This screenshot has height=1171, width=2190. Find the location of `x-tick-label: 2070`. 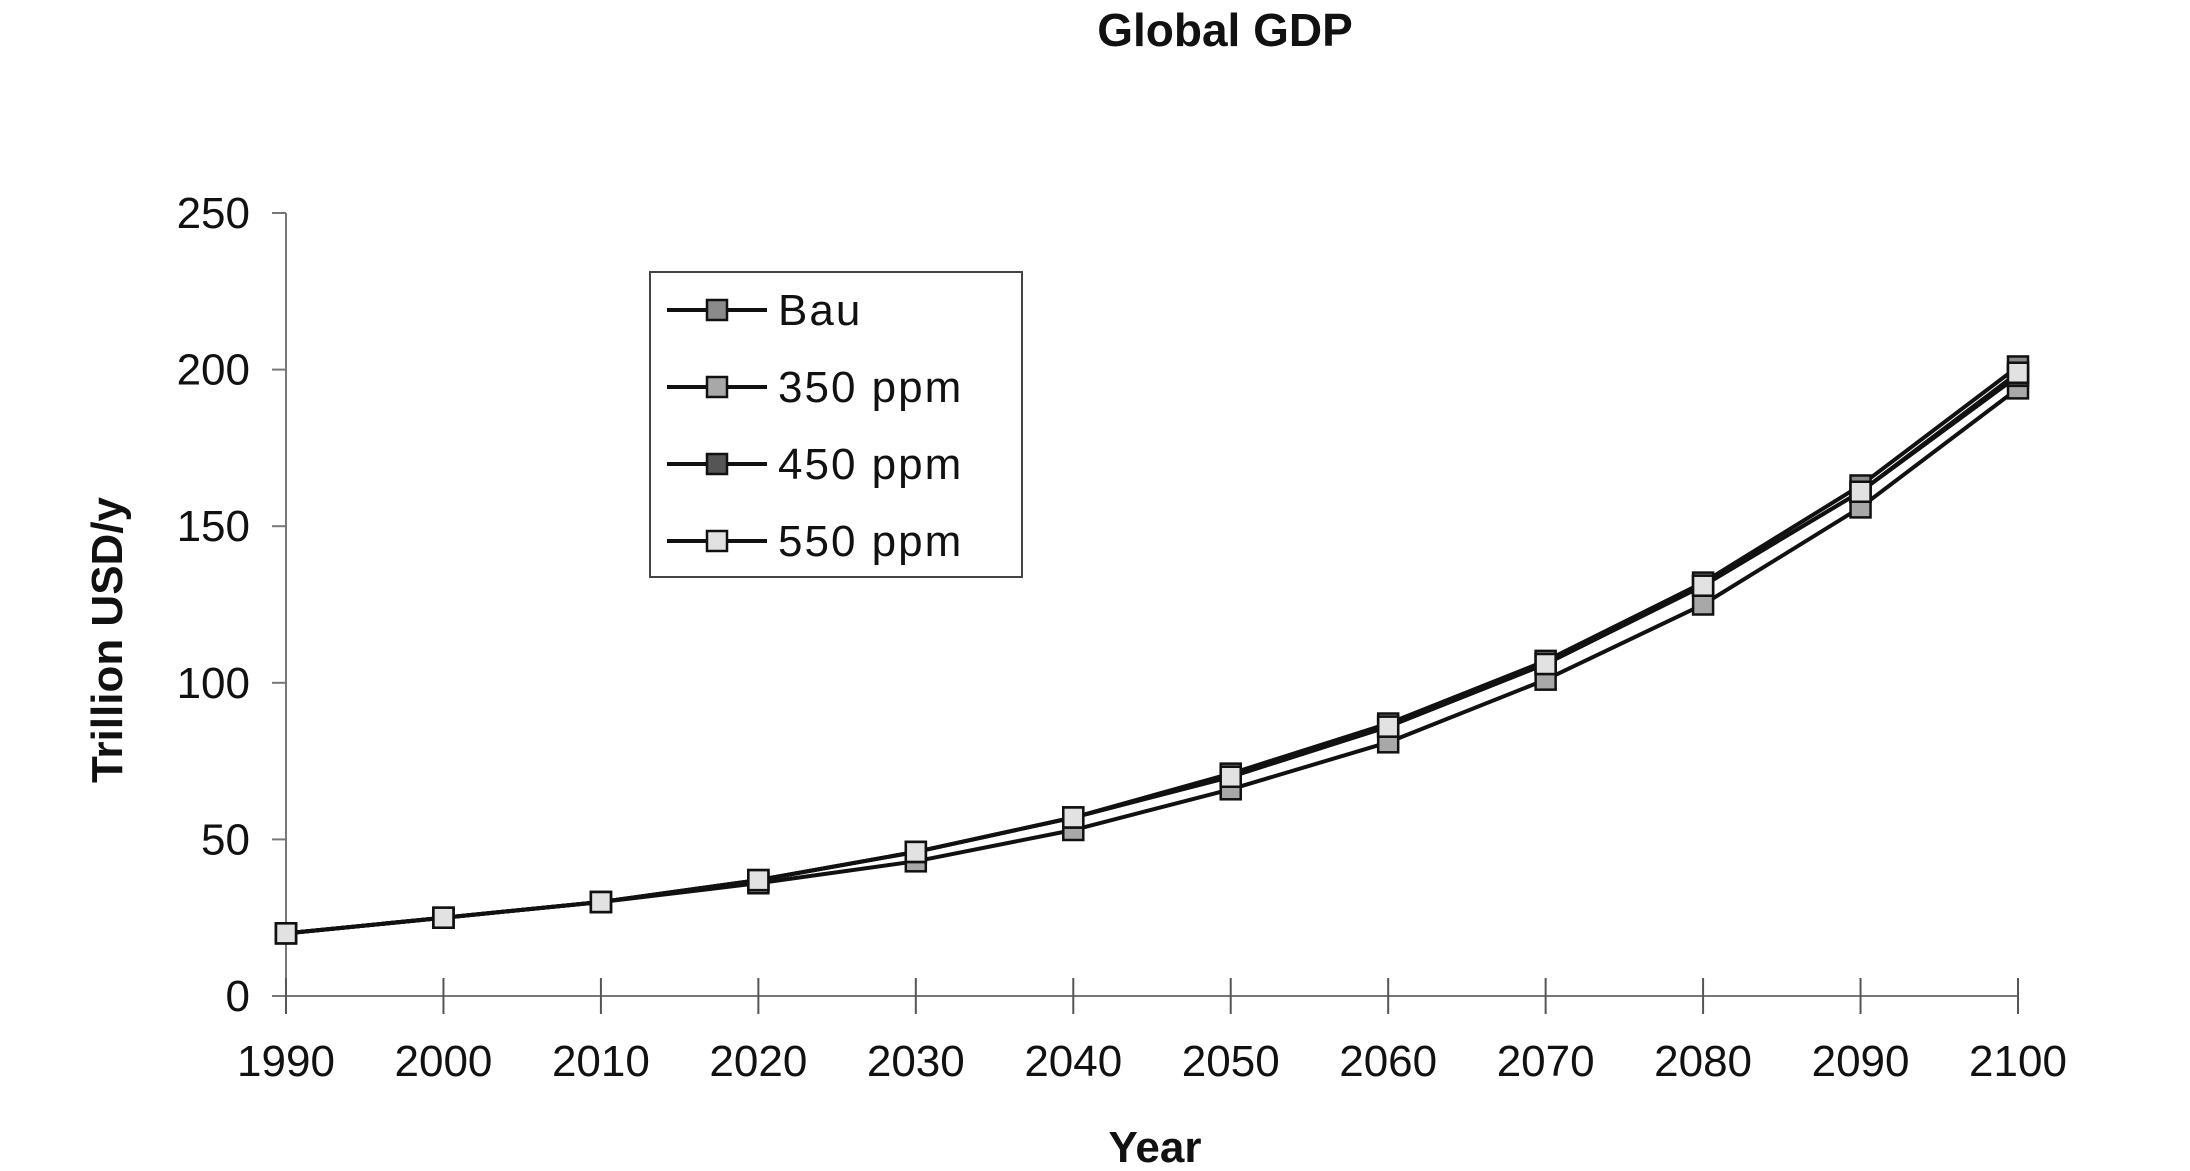

x-tick-label: 2070 is located at coordinates (1546, 1061).